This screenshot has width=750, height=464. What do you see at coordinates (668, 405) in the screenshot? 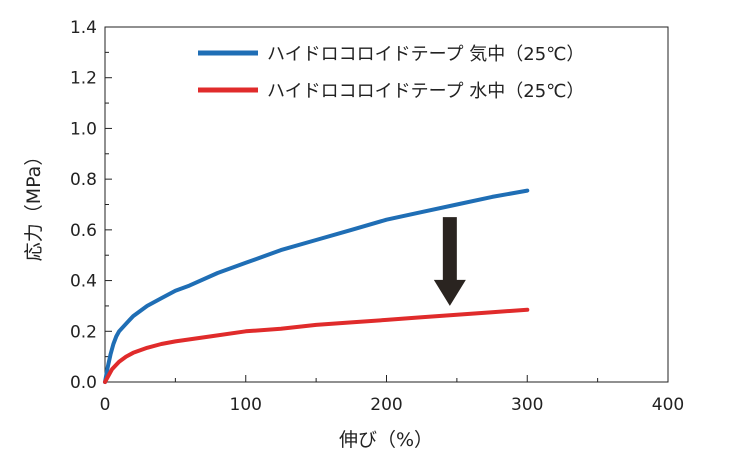
I see `x-tick-label: 400` at bounding box center [668, 405].